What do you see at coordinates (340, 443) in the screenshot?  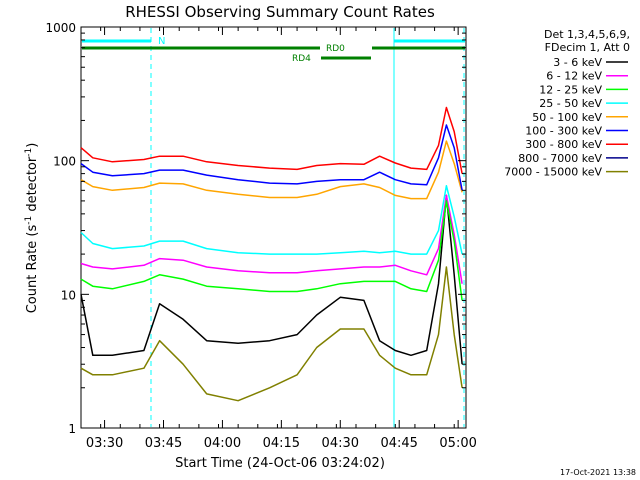 I see `x-tick-label: 04:30` at bounding box center [340, 443].